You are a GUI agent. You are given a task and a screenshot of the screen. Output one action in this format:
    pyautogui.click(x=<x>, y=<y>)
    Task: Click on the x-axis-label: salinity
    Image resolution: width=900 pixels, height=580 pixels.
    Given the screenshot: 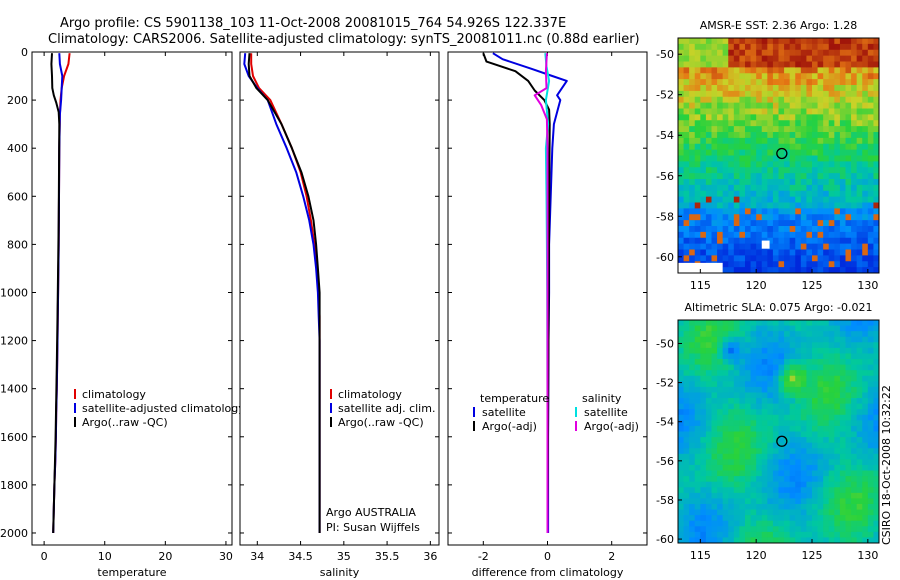 What is the action you would take?
    pyautogui.click(x=340, y=572)
    